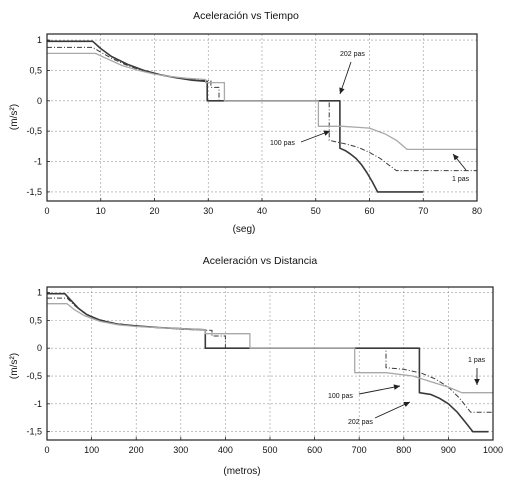 The height and width of the screenshot is (502, 515). I want to click on x-tick-label: 900, so click(448, 450).